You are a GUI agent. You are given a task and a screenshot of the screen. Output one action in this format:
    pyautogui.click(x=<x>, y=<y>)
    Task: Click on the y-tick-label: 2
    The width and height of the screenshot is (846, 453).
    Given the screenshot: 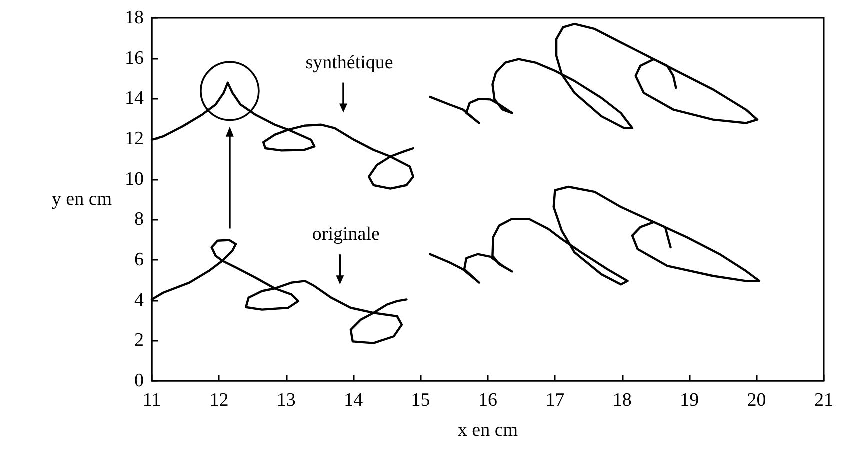 What is the action you would take?
    pyautogui.click(x=139, y=341)
    